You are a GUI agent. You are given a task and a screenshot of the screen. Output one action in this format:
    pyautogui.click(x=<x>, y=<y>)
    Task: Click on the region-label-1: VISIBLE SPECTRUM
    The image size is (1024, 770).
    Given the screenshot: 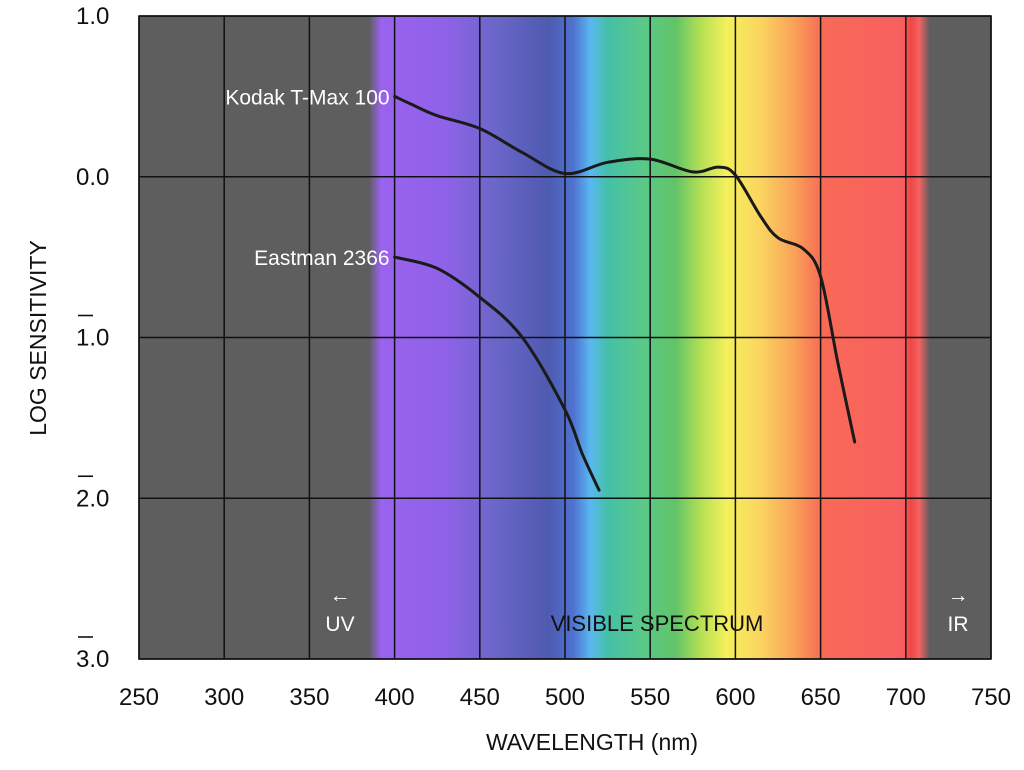 What is the action you would take?
    pyautogui.click(x=657, y=623)
    